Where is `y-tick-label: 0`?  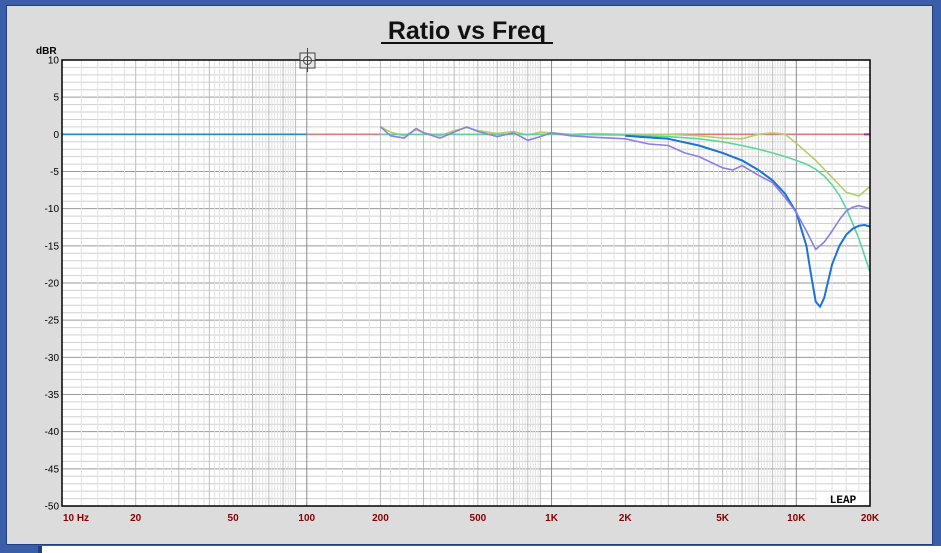 y-tick-label: 0 is located at coordinates (56, 135).